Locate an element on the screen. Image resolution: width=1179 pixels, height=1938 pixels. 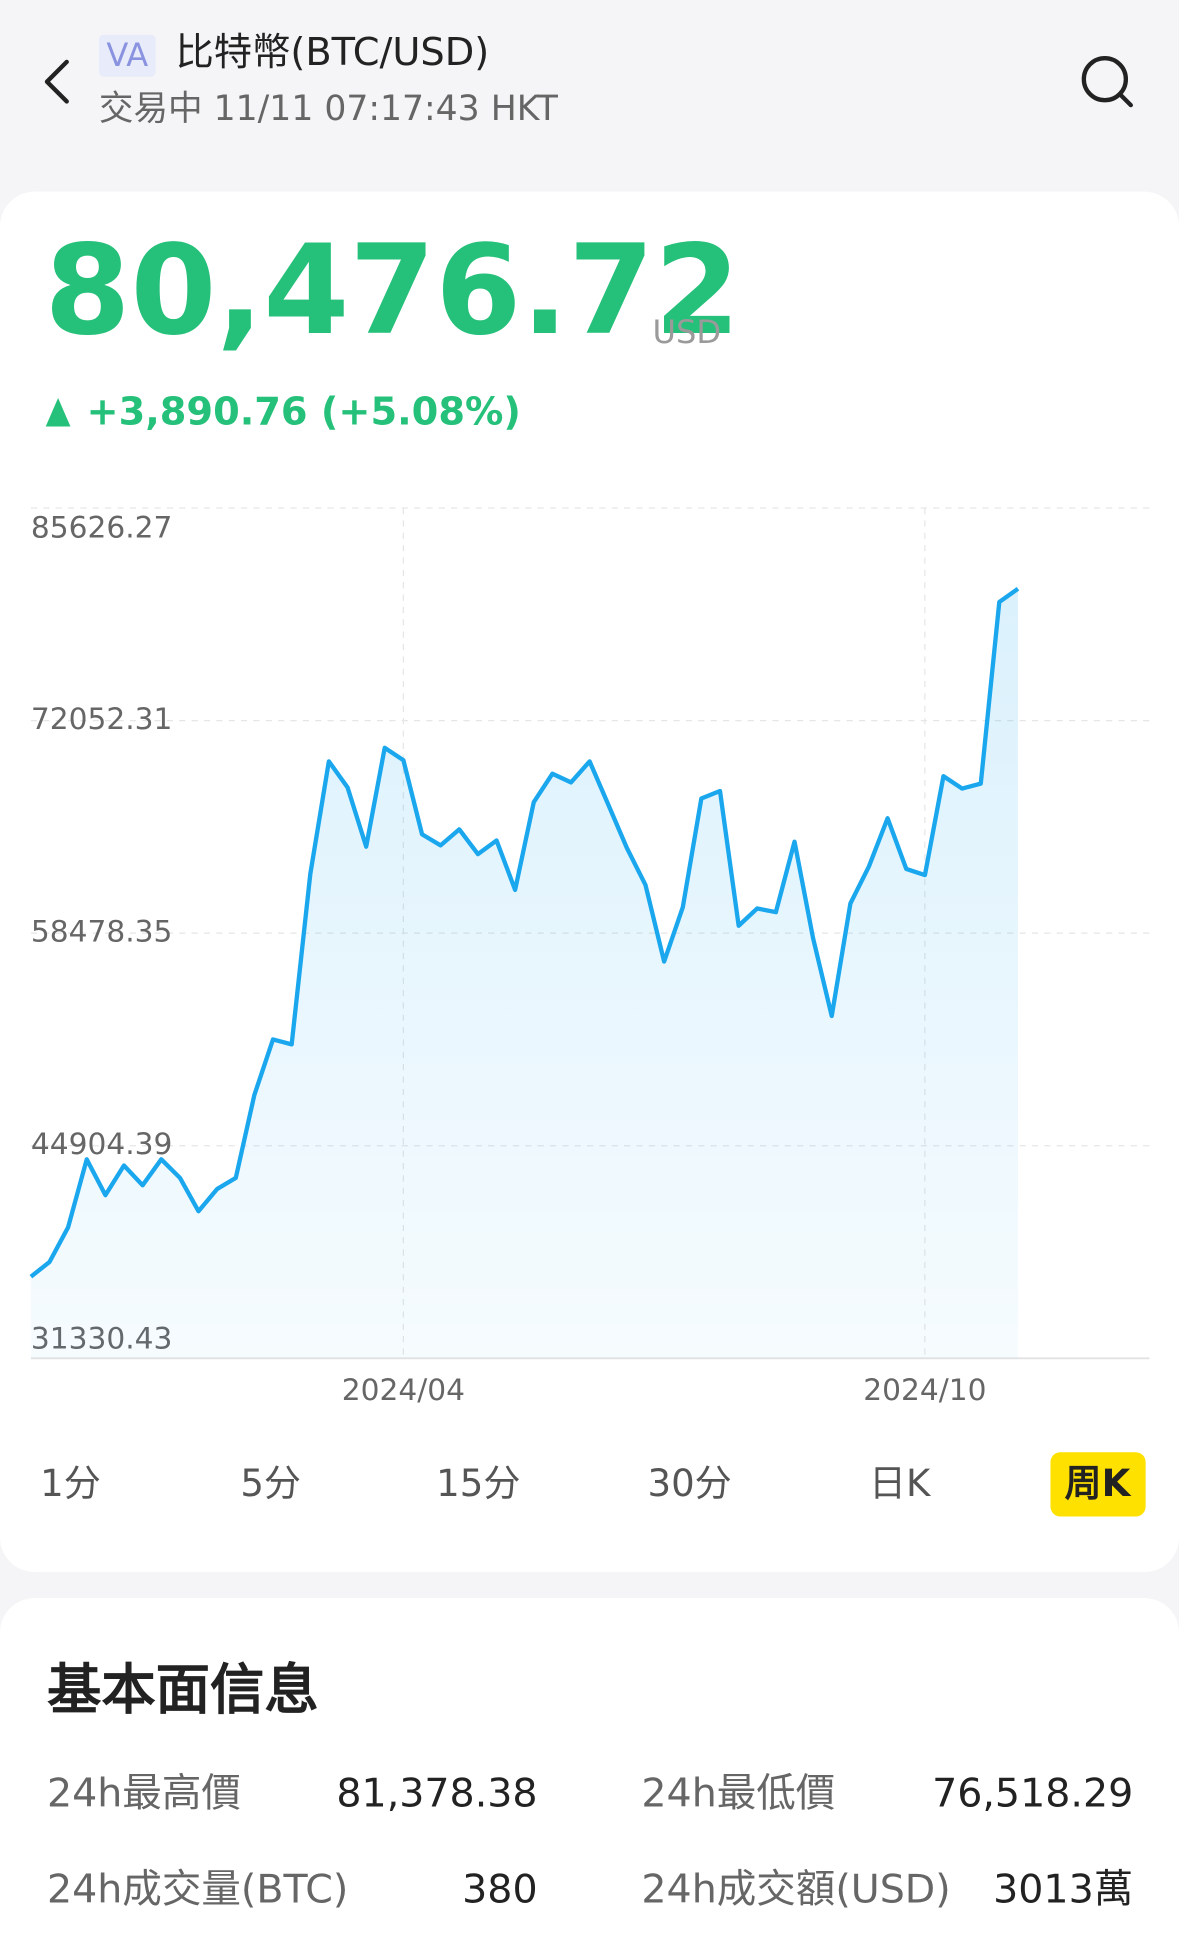
price: 80,476.72 is located at coordinates (392, 291).